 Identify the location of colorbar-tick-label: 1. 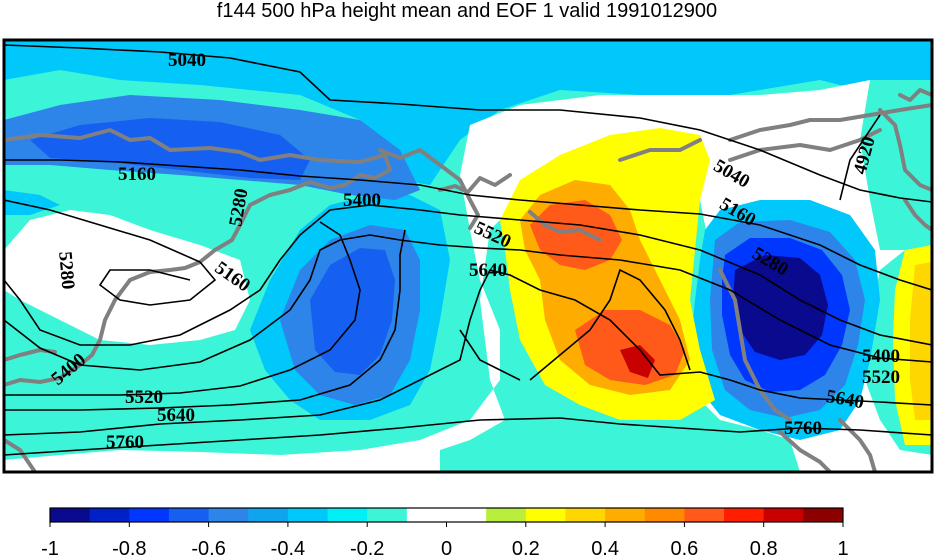
(842, 548).